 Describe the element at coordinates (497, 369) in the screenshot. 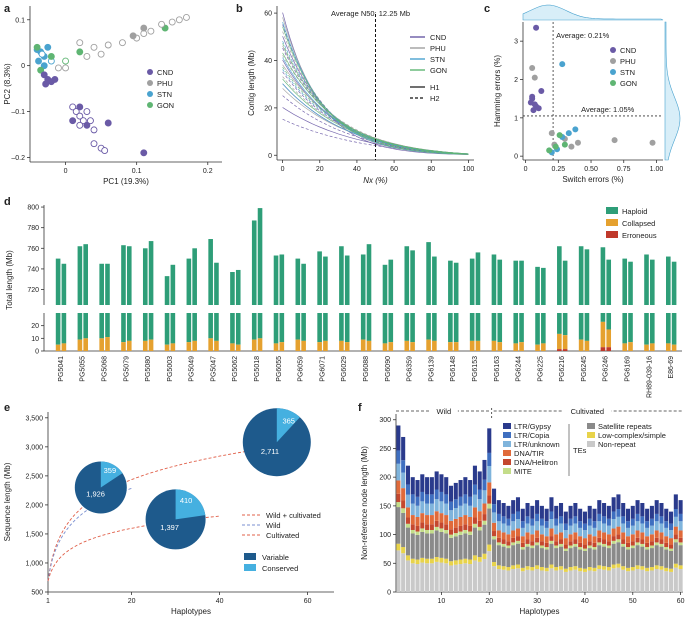

I see `x-tick-label: PG6163` at that location.